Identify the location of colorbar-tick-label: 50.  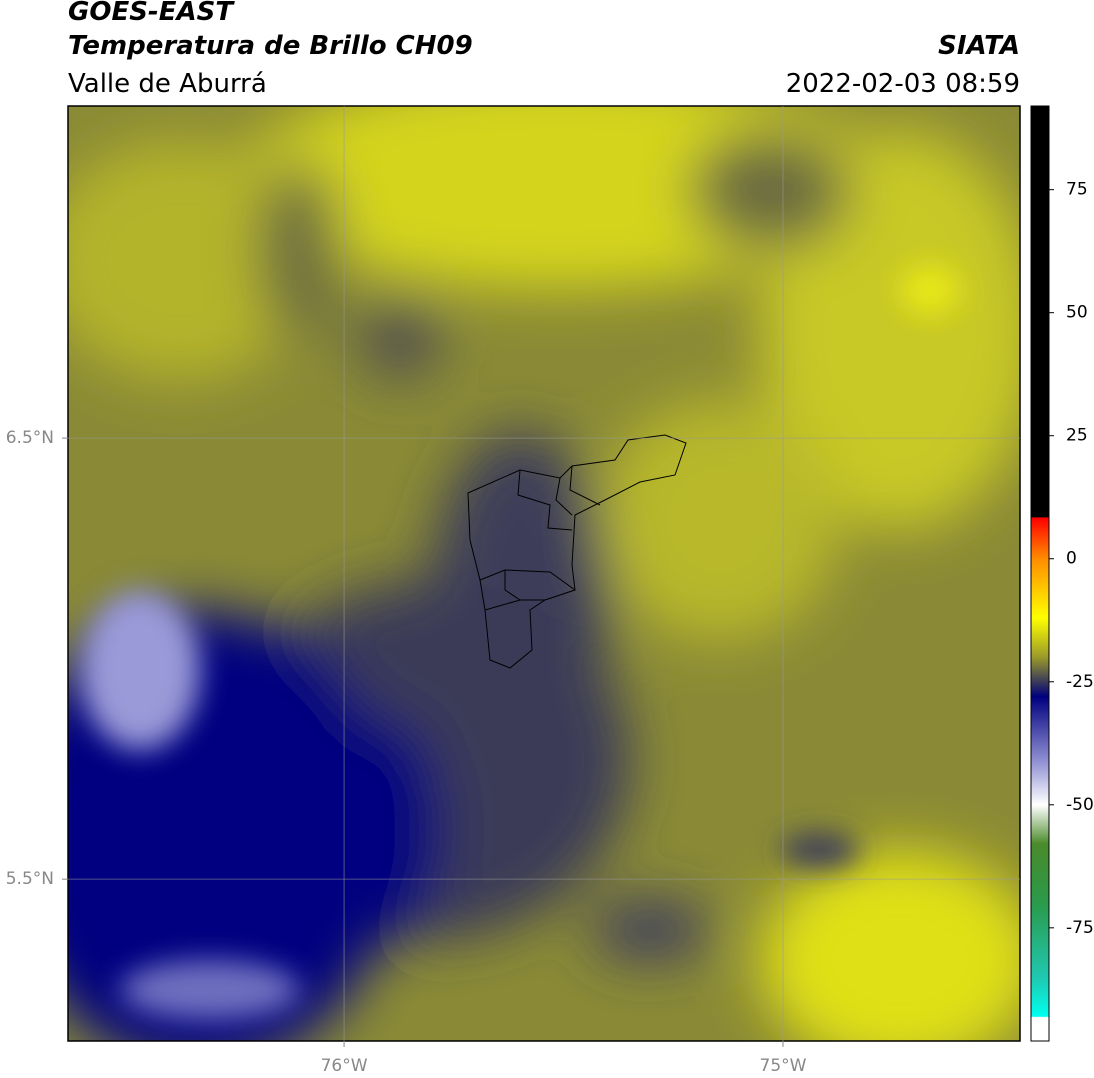
(1077, 313).